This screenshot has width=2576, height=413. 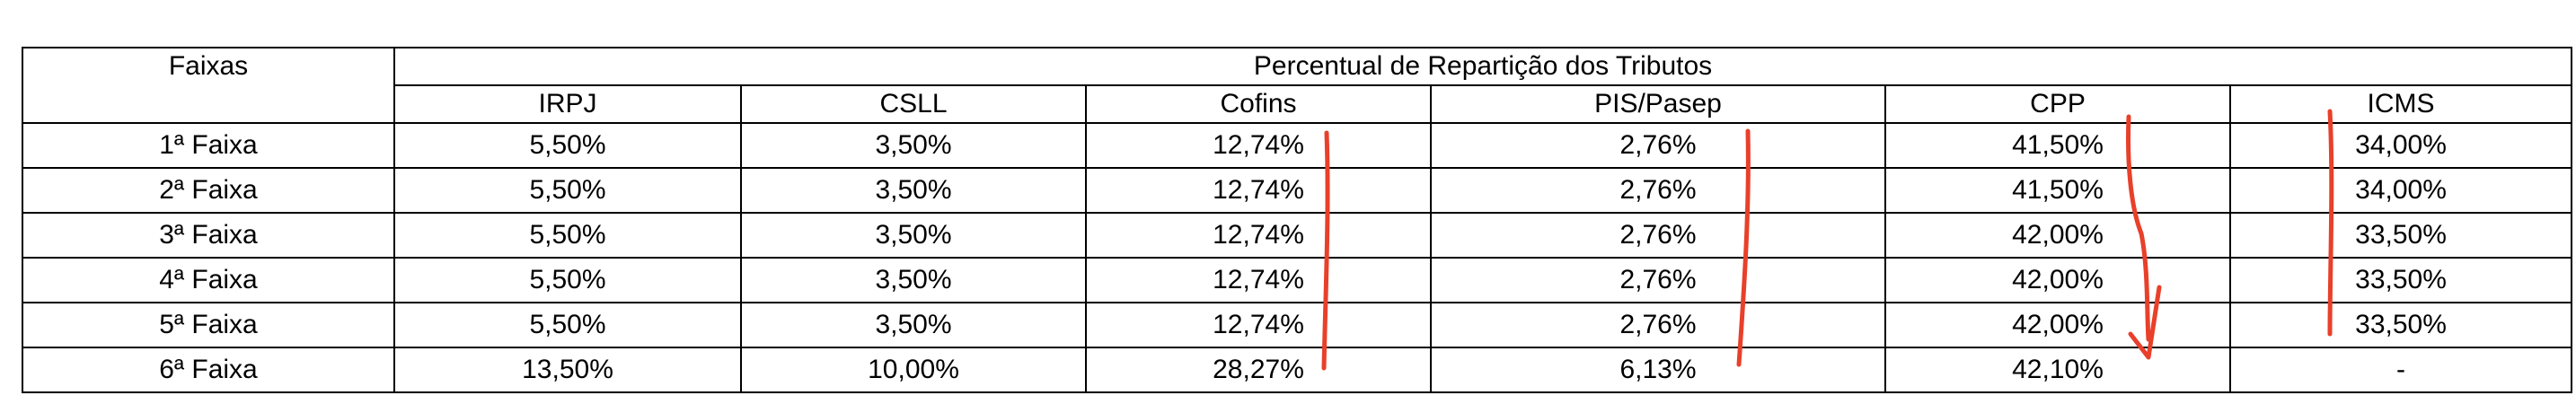 What do you see at coordinates (2400, 370) in the screenshot?
I see `cell-icms: -` at bounding box center [2400, 370].